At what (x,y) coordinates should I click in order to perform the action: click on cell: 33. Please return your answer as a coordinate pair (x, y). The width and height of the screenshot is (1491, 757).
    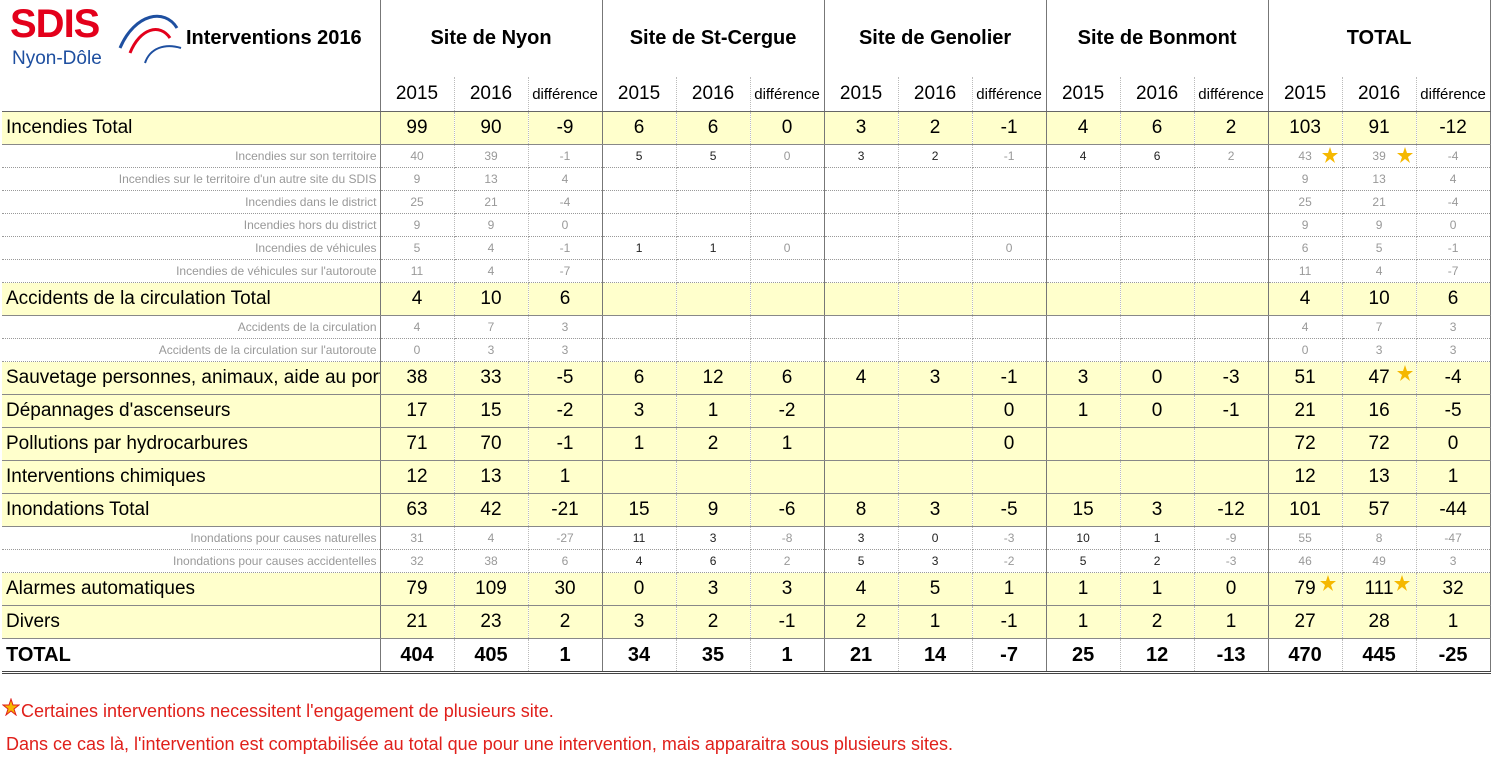
    Looking at the image, I should click on (491, 378).